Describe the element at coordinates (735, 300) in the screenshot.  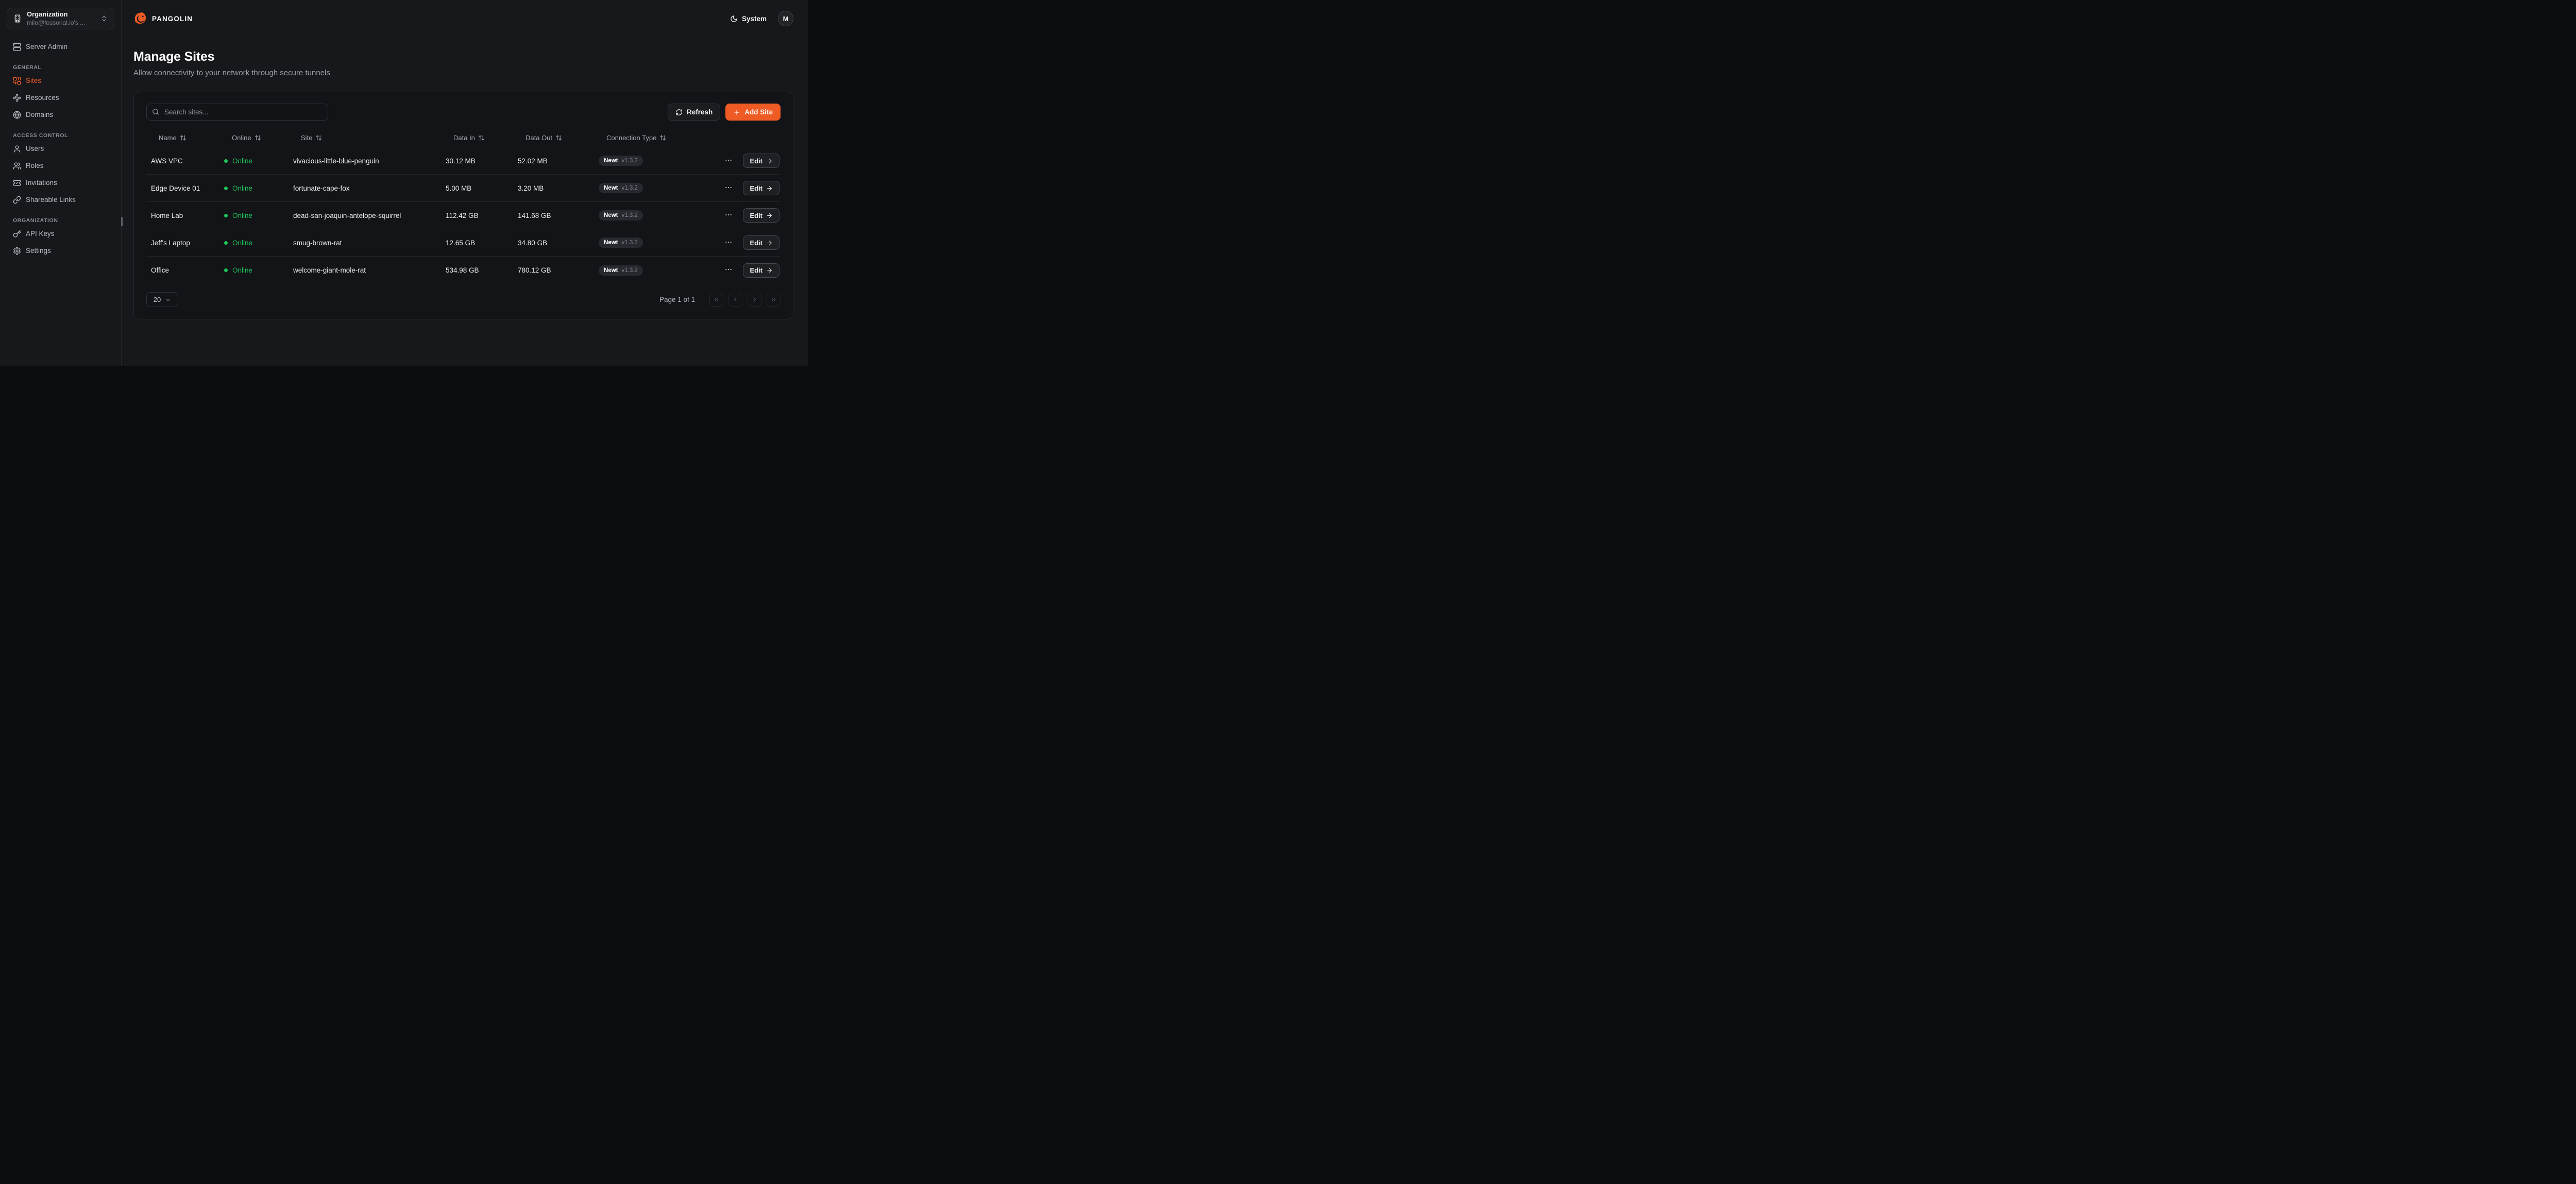
I see `prev-page-button` at that location.